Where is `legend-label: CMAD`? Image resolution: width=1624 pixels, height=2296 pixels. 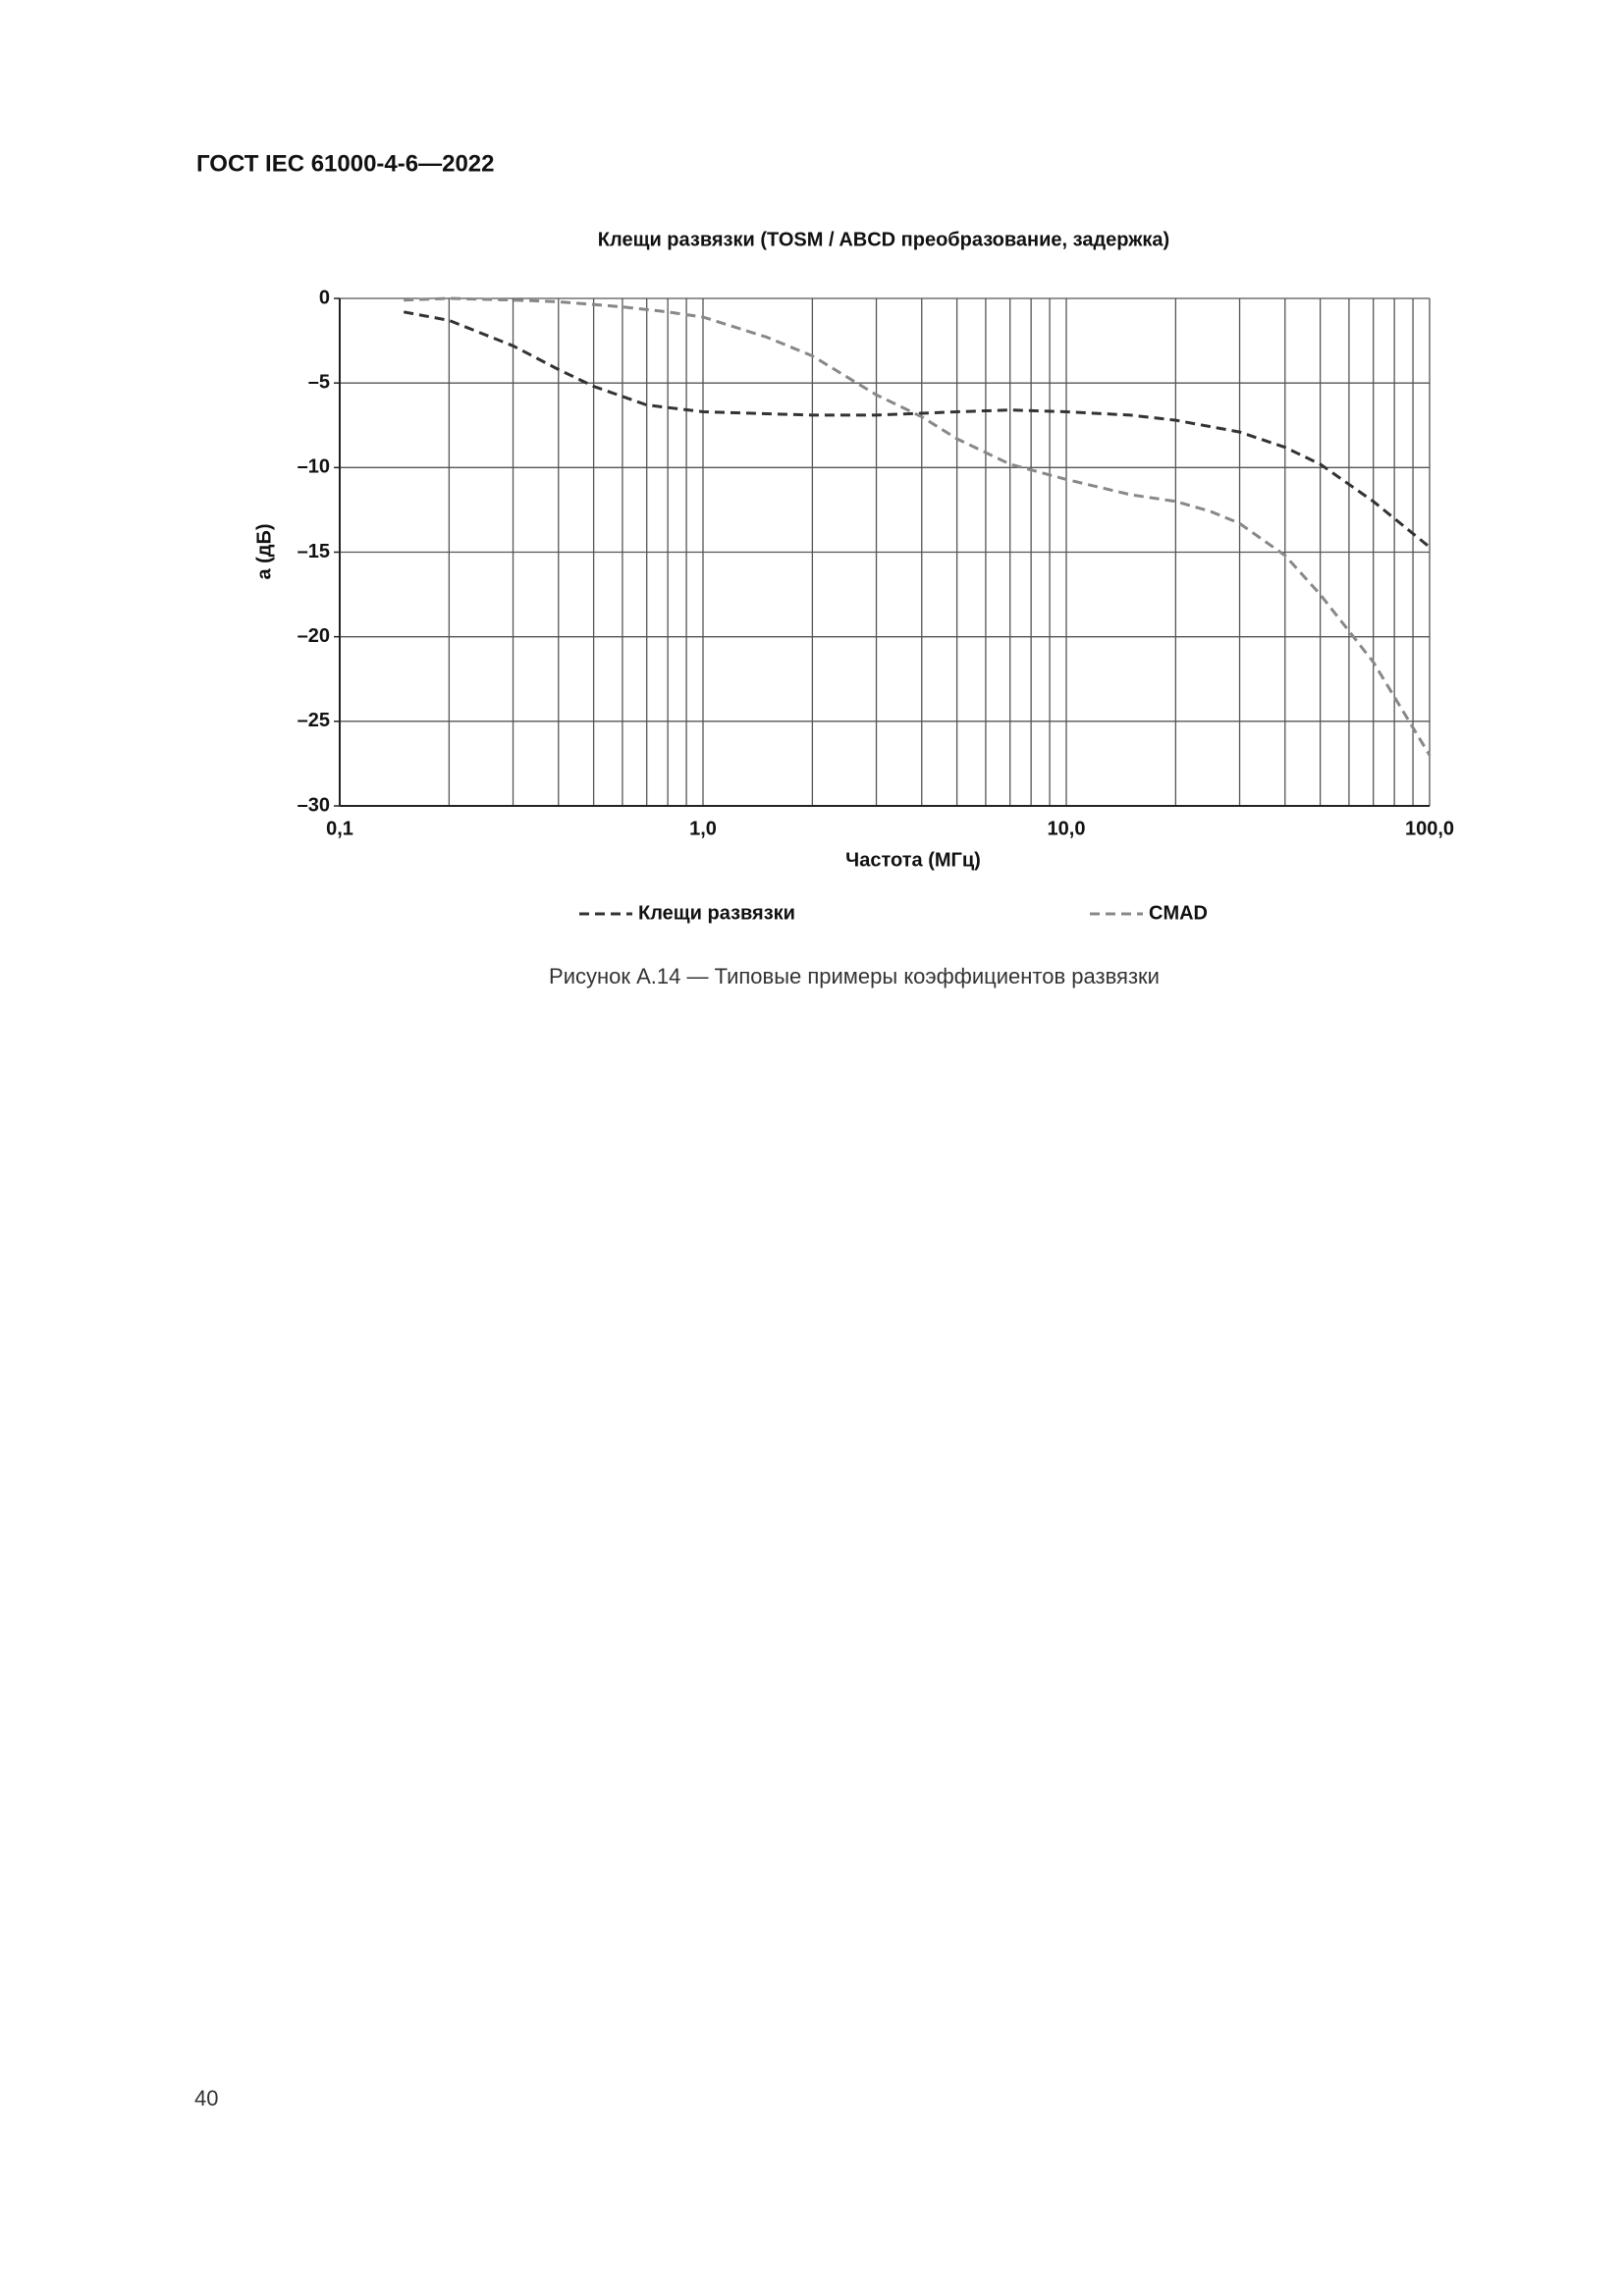 legend-label: CMAD is located at coordinates (1178, 913).